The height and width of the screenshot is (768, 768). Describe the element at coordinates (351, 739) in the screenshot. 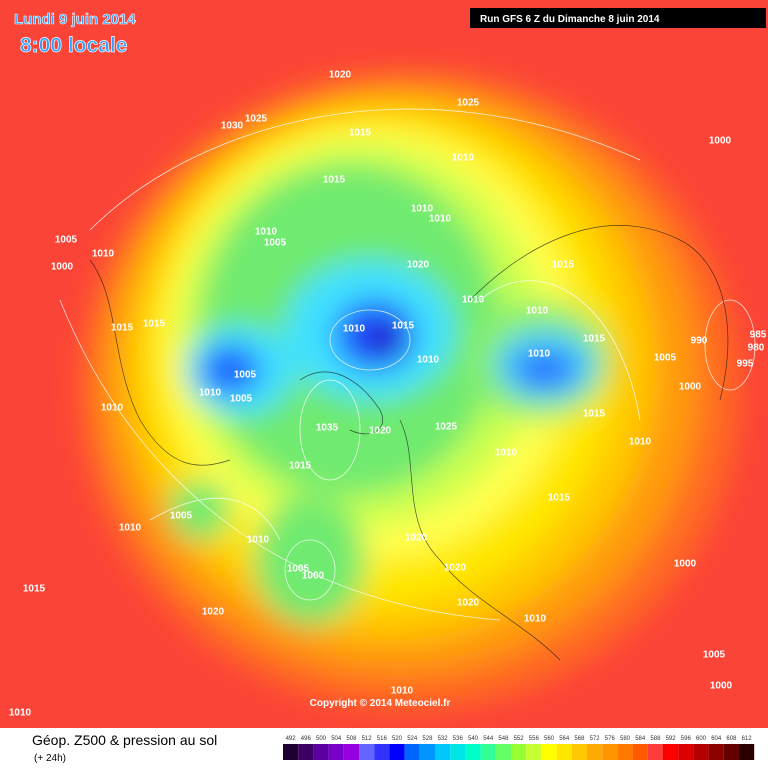

I see `legend-label: 508` at that location.